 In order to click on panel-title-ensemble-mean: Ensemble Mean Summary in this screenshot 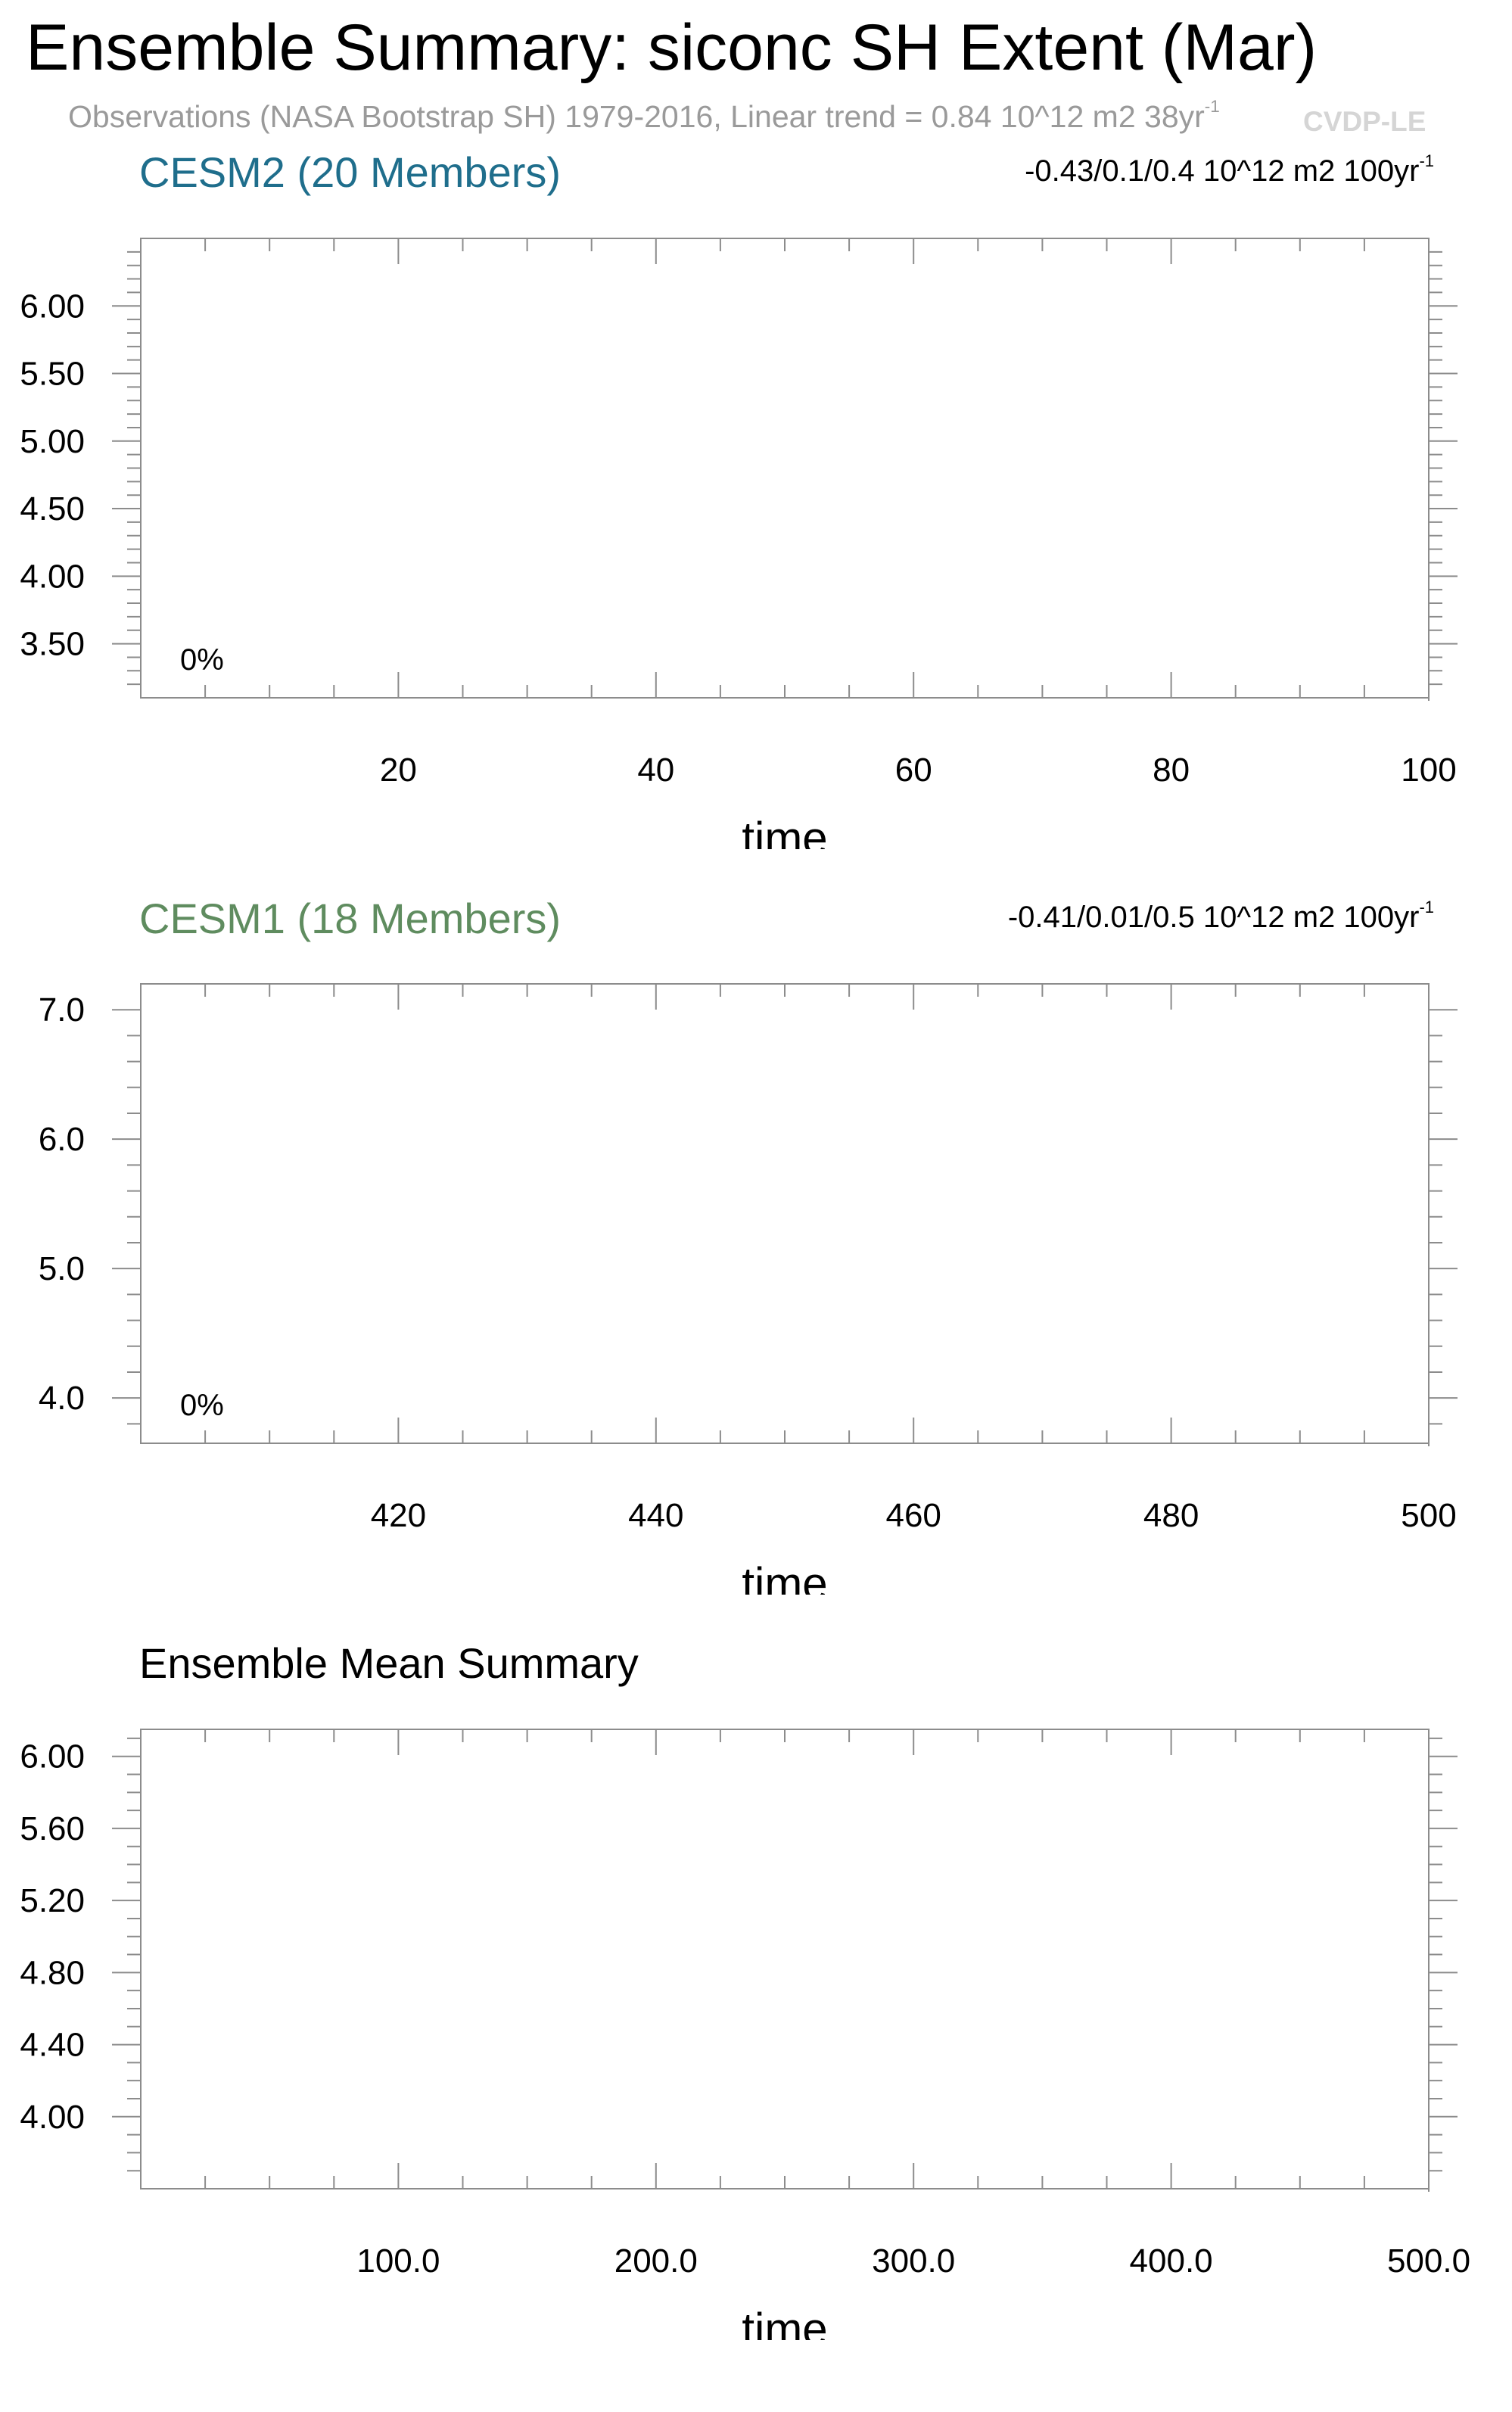, I will do `click(389, 1663)`.